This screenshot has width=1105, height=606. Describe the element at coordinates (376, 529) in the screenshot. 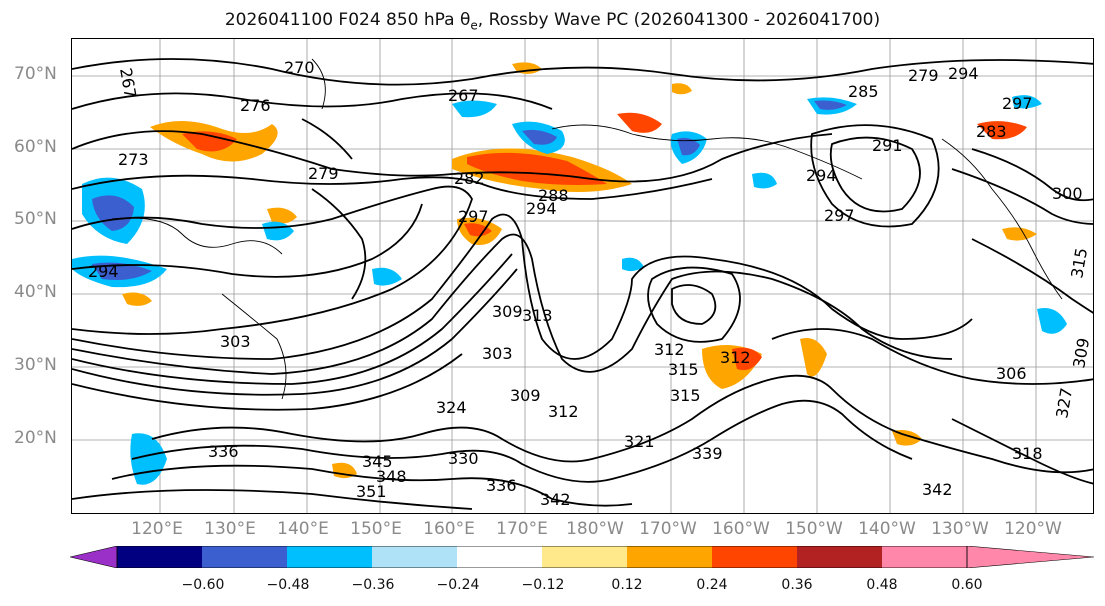

I see `lon-label: 150°E` at that location.